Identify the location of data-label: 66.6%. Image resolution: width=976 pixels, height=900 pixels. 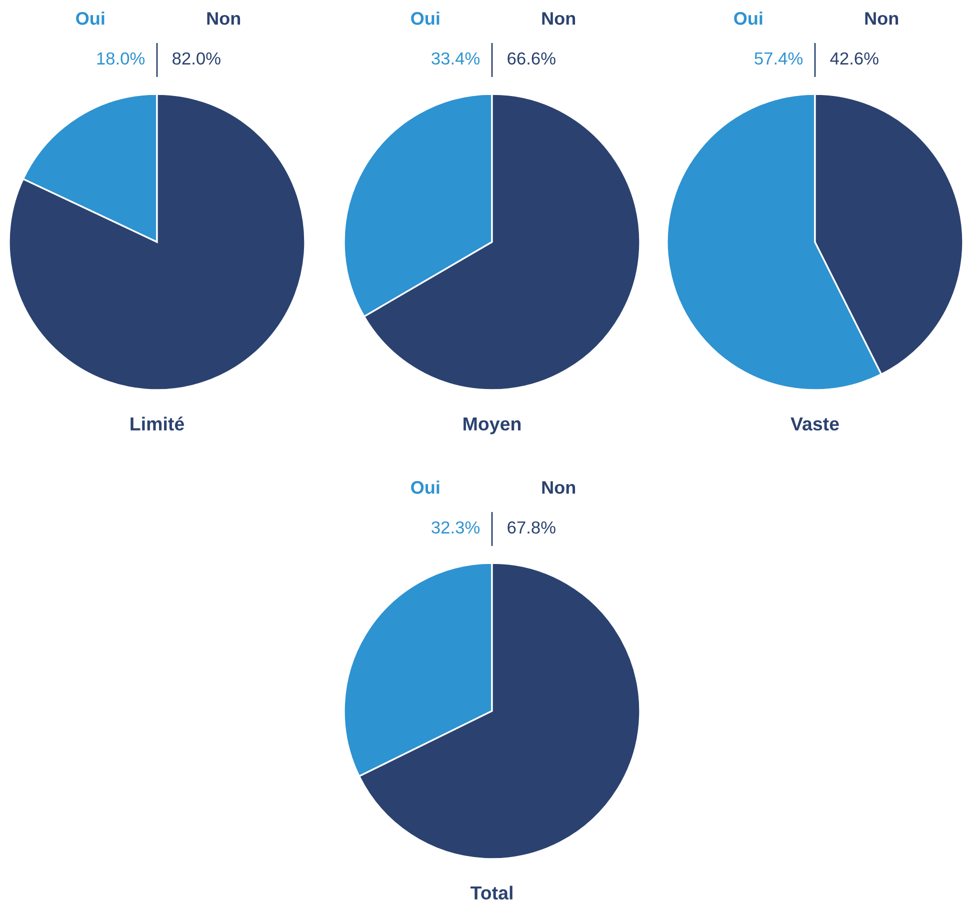
(532, 58).